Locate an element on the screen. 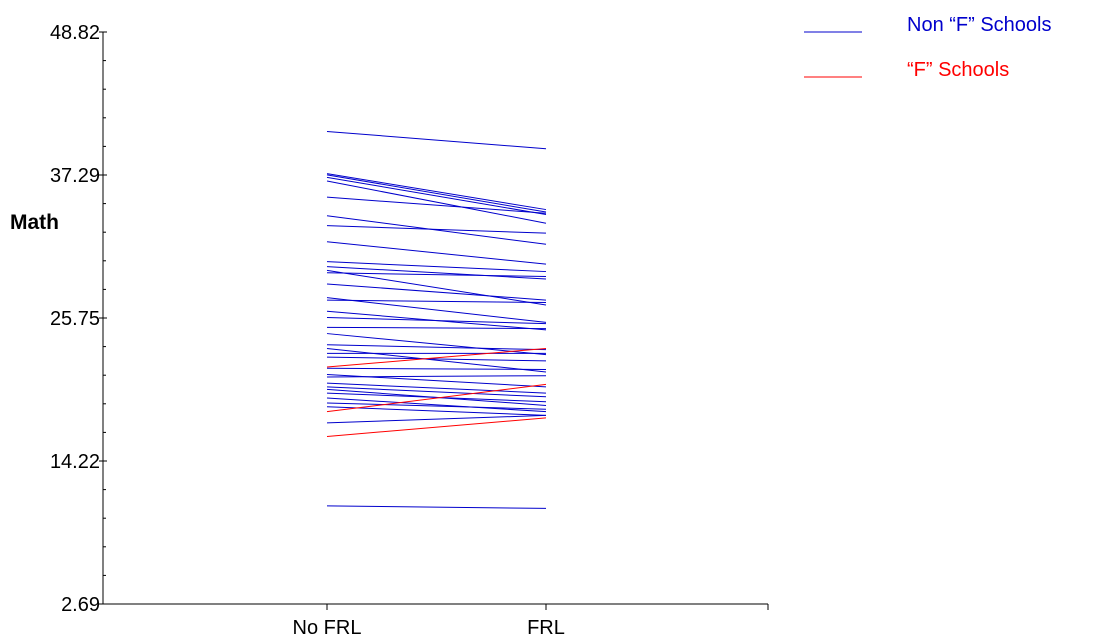 The height and width of the screenshot is (639, 1102). legend: Non “F” Schools “F” Schools is located at coordinates (928, 47).